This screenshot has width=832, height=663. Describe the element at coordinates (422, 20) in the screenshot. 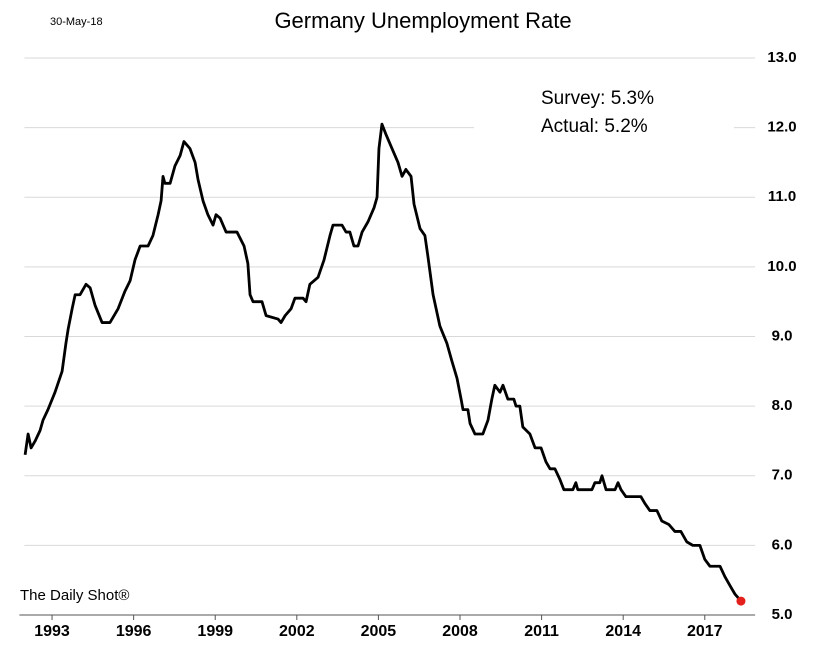

I see `chart-title: Germany Unemployment Rate` at that location.